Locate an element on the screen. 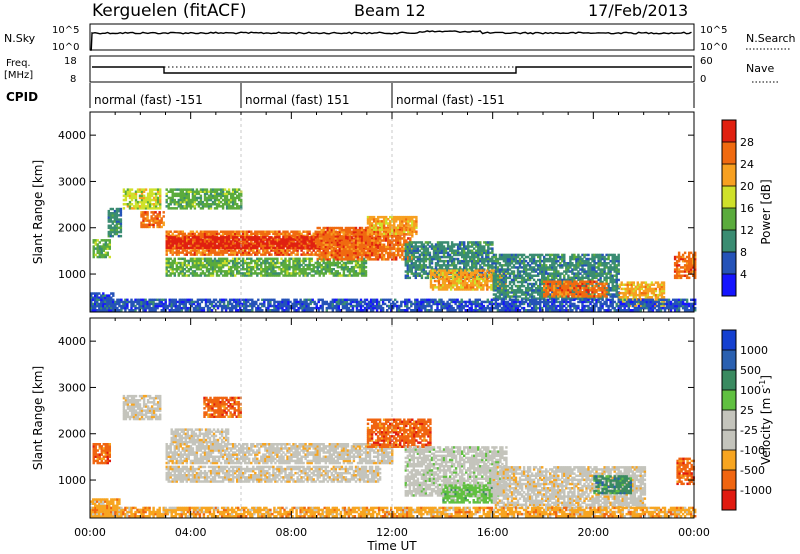 This screenshot has width=800, height=554. time-axis: 00:00 04:00 08:00 12:00 16:00 20:00 00:00 is located at coordinates (392, 532).